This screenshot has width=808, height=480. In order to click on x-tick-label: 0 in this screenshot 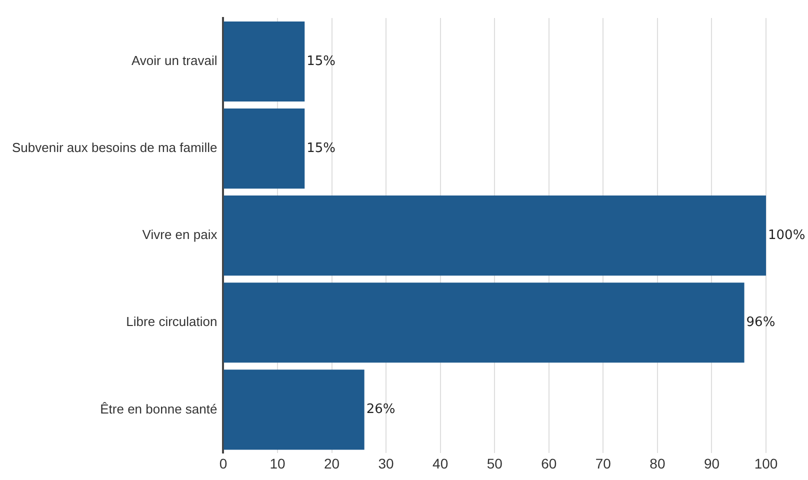, I will do `click(223, 463)`.